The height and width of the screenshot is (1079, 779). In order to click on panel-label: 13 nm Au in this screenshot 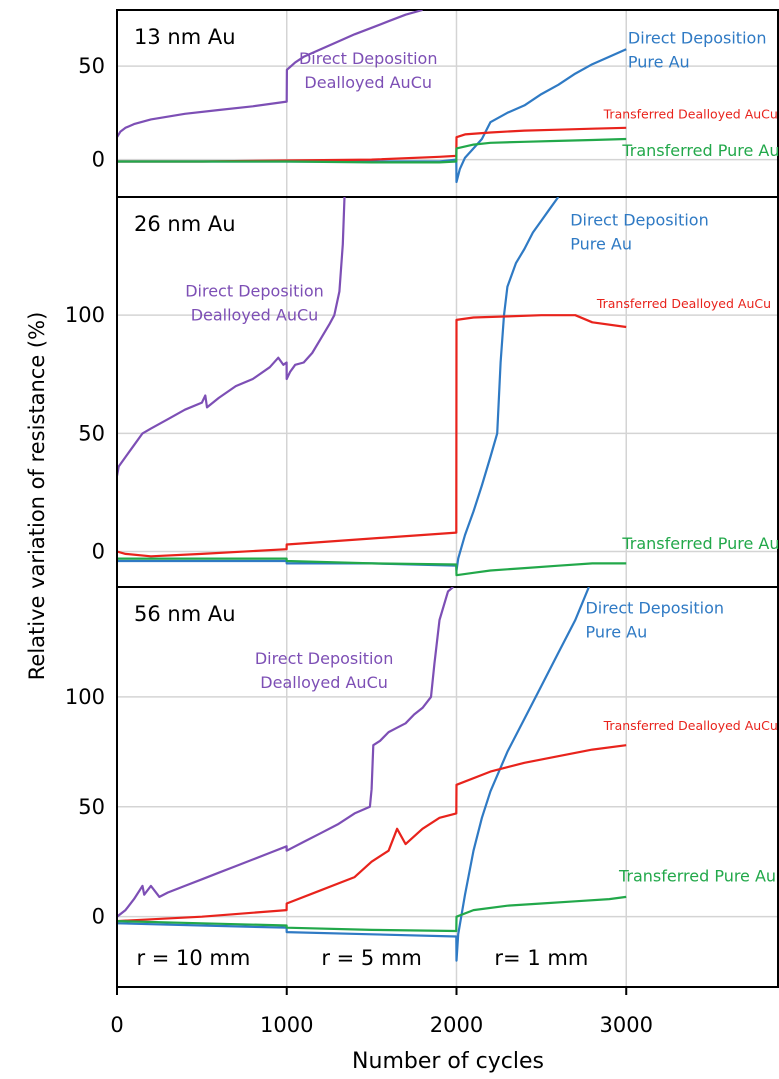, I will do `click(185, 37)`.